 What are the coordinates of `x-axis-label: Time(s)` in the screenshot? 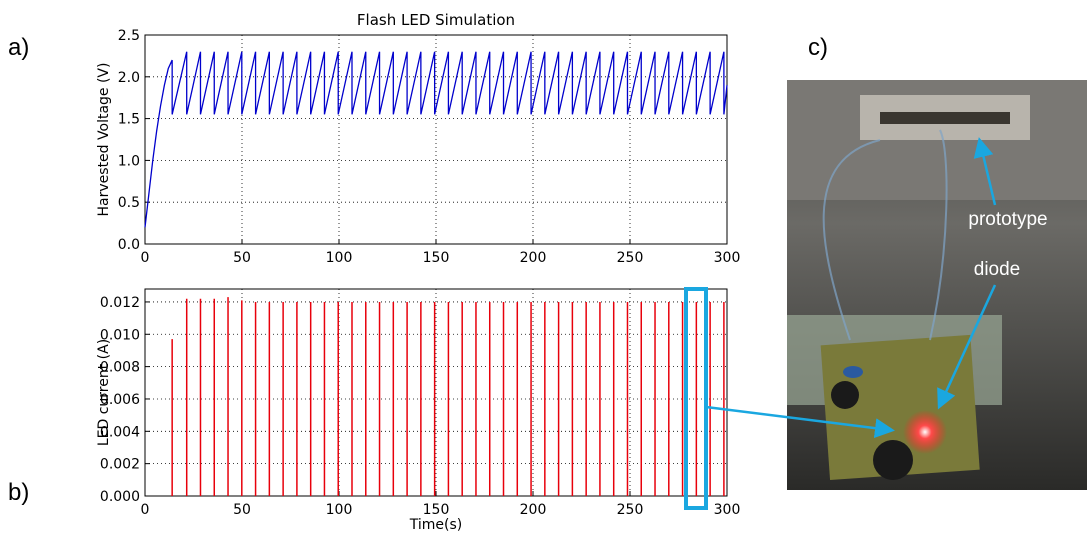 It's located at (435, 525).